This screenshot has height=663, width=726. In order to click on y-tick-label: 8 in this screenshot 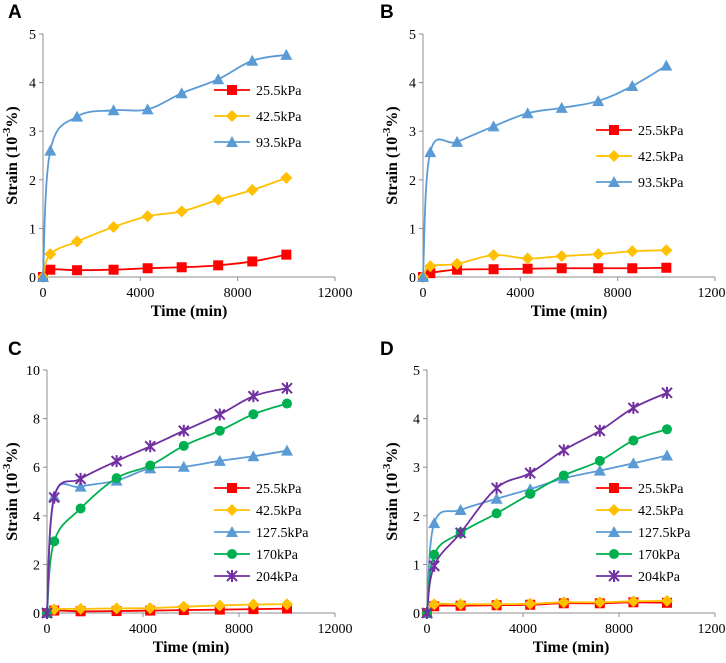, I will do `click(36, 420)`.